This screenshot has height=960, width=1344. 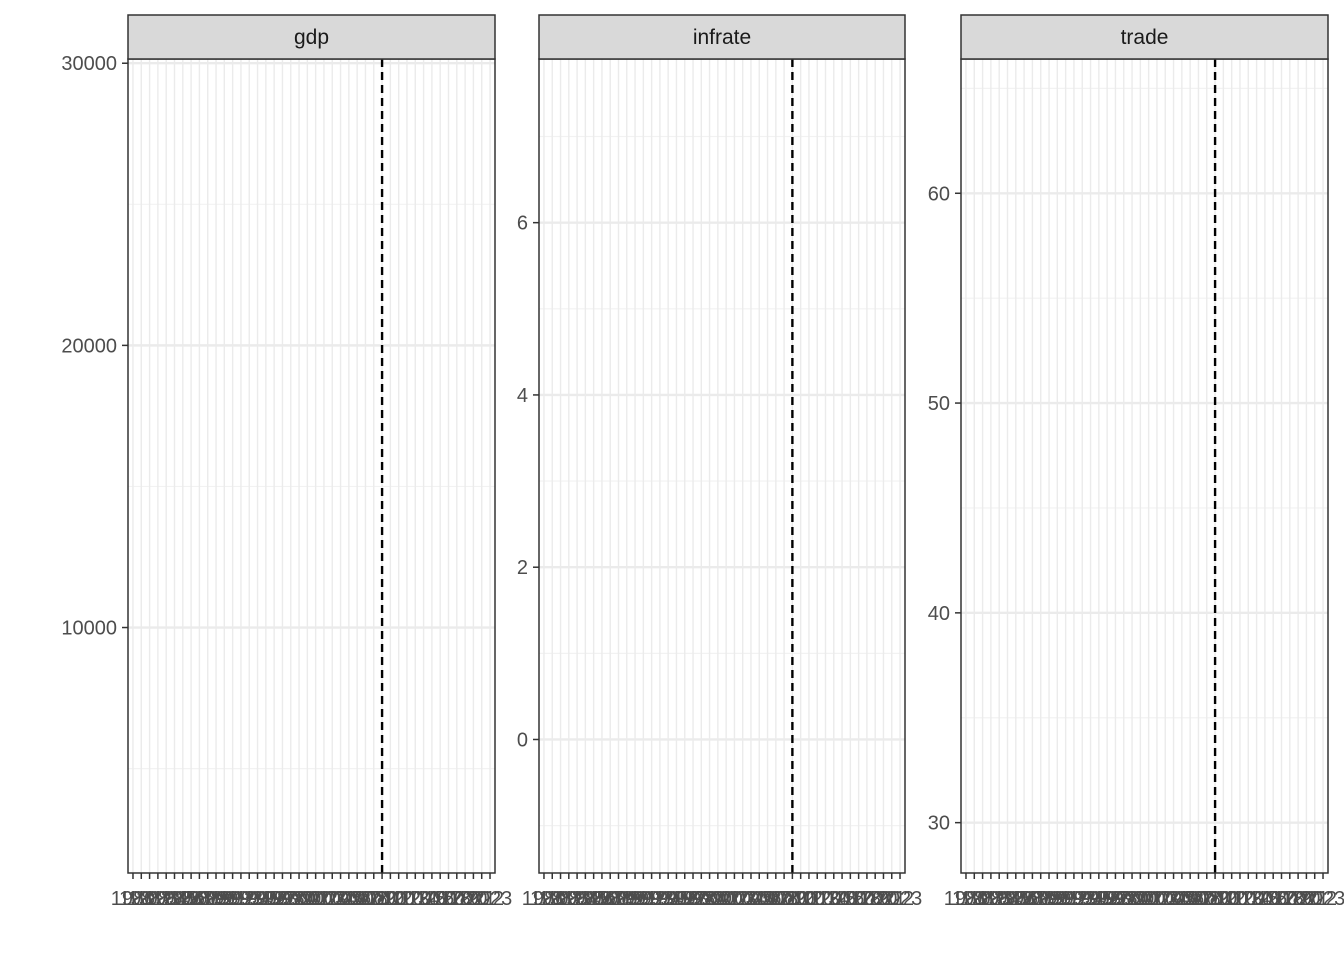 I want to click on x-tick-label: 2020, so click(x=875, y=899).